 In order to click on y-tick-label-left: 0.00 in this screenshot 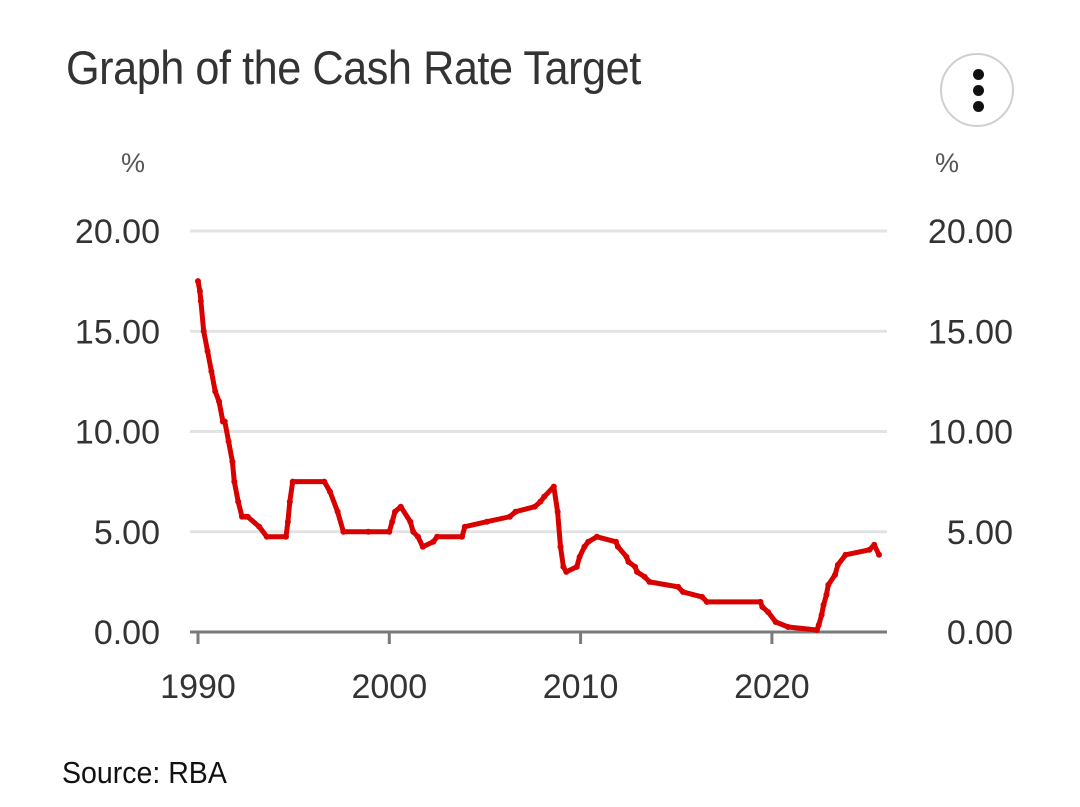, I will do `click(127, 633)`.